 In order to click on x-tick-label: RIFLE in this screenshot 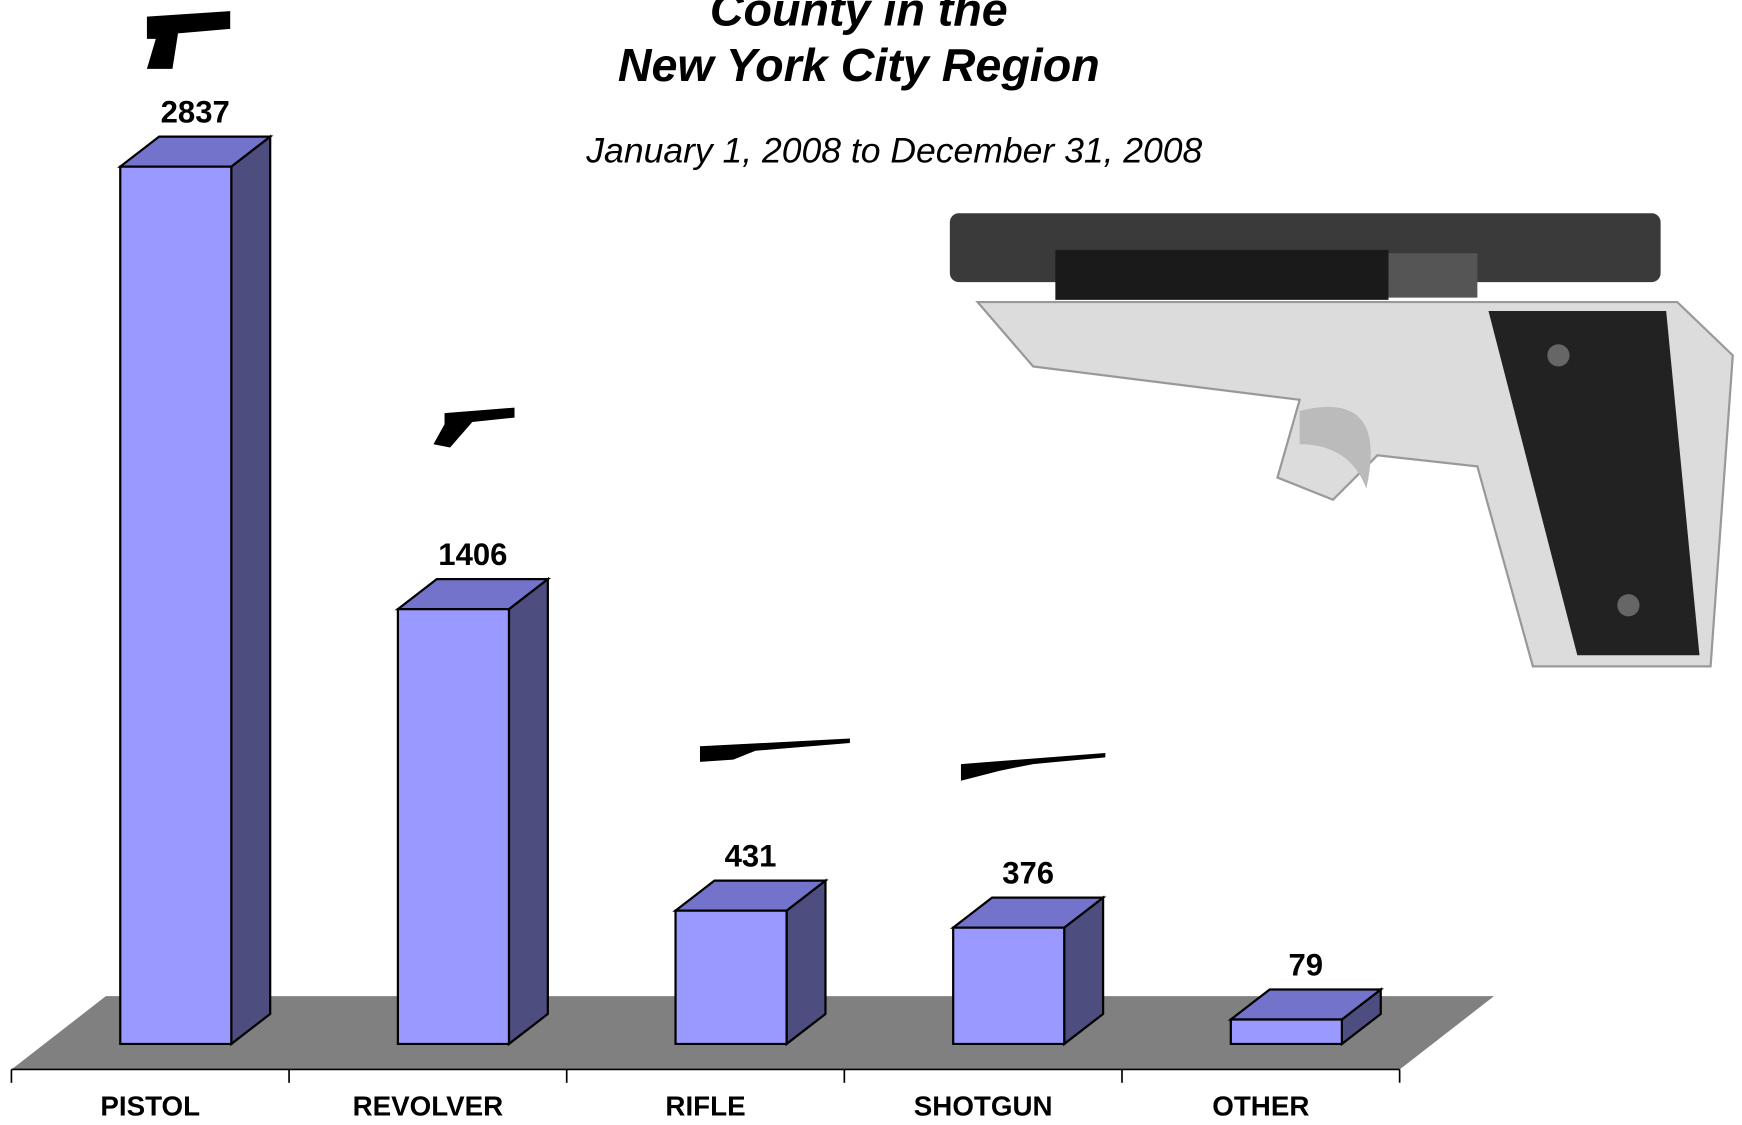, I will do `click(705, 1106)`.